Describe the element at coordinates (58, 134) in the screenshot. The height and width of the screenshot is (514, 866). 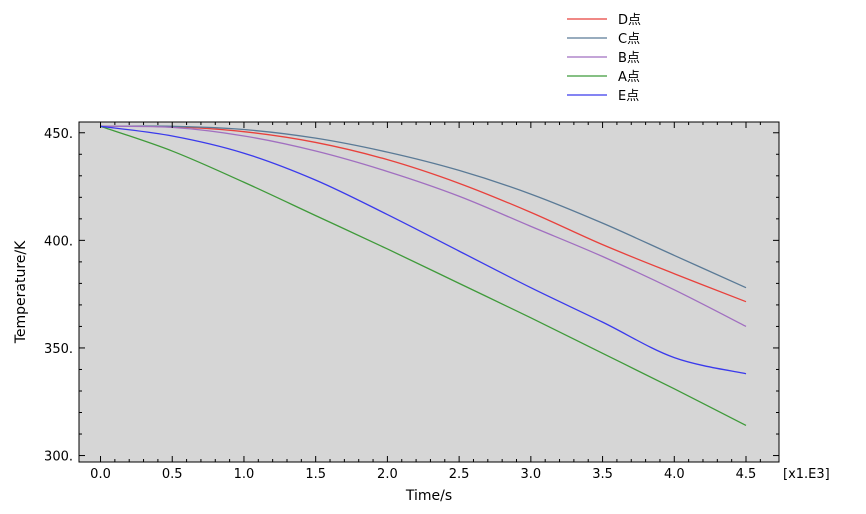
I see `y-tick-label: 450.` at that location.